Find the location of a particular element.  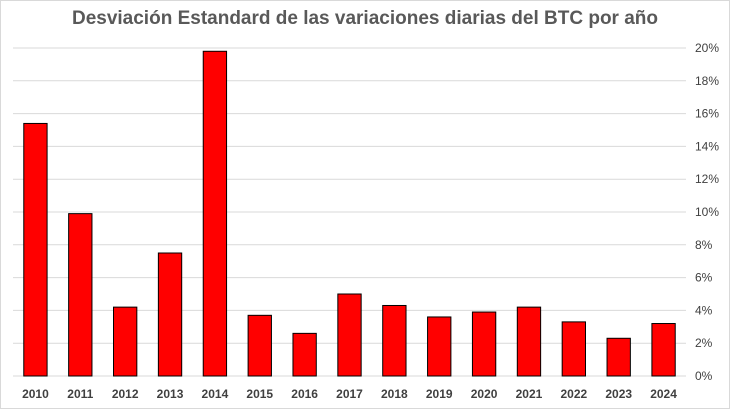

y-axis-ticks: 0% 2% 4% 6% 8% 10% 12% 14% 16% 18% 20% is located at coordinates (707, 212).